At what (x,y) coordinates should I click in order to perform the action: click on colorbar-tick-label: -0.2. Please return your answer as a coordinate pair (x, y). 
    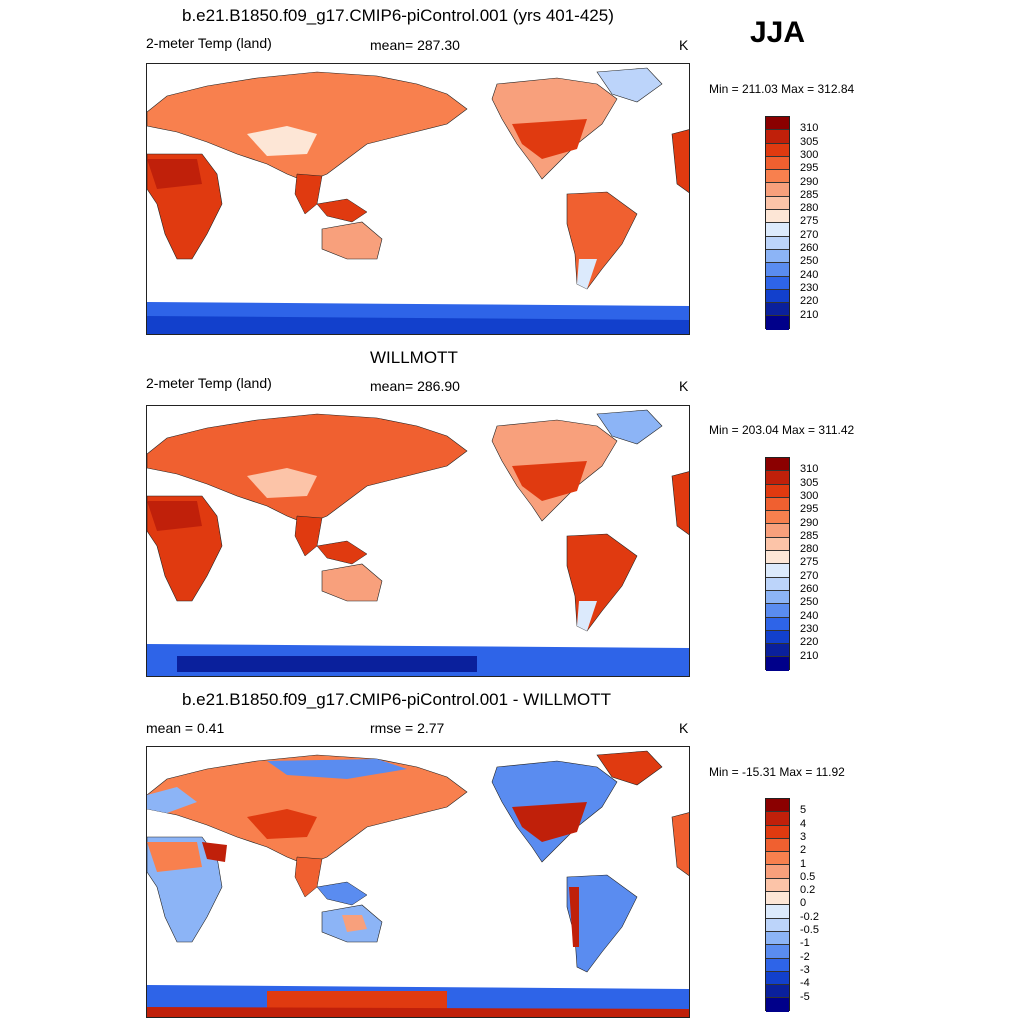
    Looking at the image, I should click on (809, 916).